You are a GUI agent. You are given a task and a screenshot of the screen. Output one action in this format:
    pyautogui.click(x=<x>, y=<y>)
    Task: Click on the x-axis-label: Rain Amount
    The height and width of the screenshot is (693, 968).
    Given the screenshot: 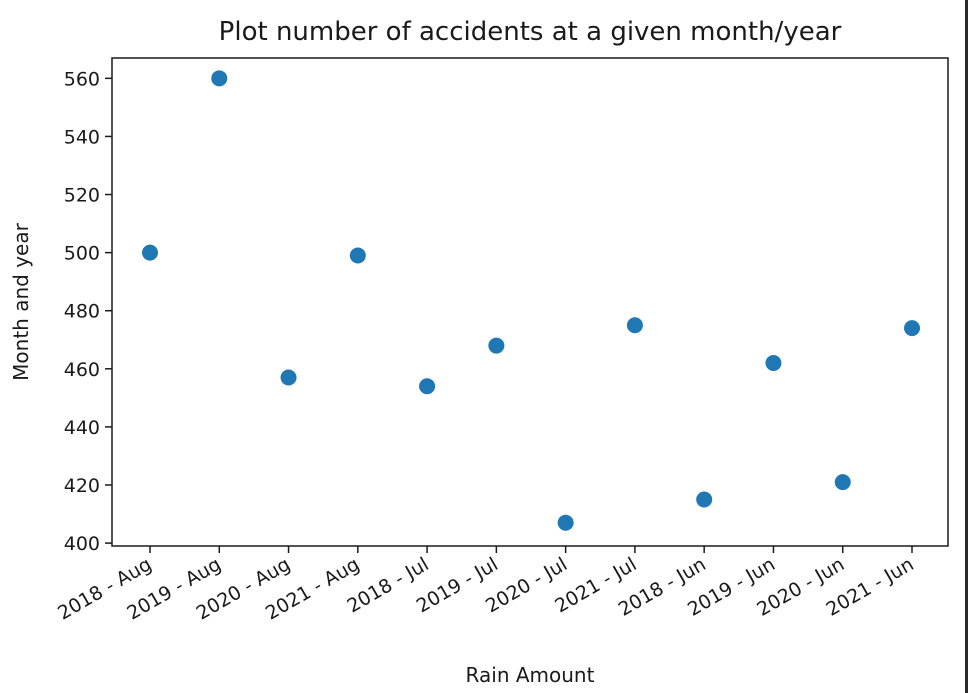 What is the action you would take?
    pyautogui.click(x=530, y=675)
    